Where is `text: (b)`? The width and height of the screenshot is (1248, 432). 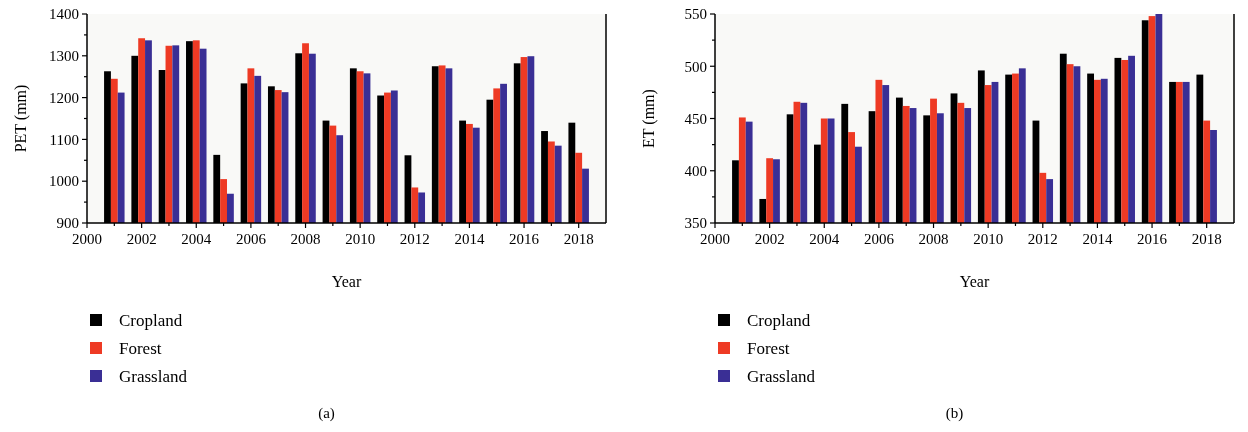
text: (b) is located at coordinates (954, 413).